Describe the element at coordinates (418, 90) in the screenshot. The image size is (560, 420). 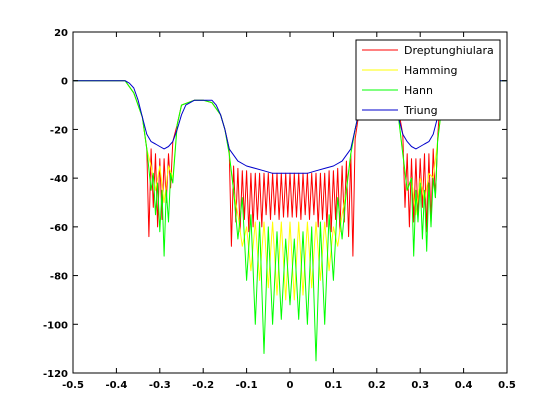
I see `legend-label: Hann` at that location.